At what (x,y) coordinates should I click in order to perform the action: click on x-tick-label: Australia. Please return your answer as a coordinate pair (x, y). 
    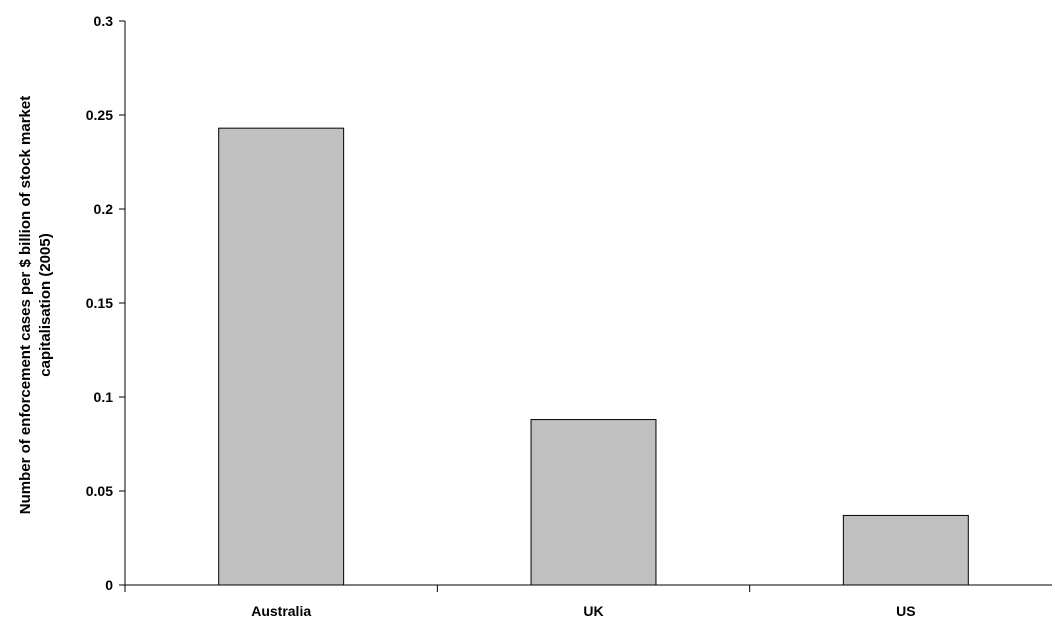
    Looking at the image, I should click on (281, 611).